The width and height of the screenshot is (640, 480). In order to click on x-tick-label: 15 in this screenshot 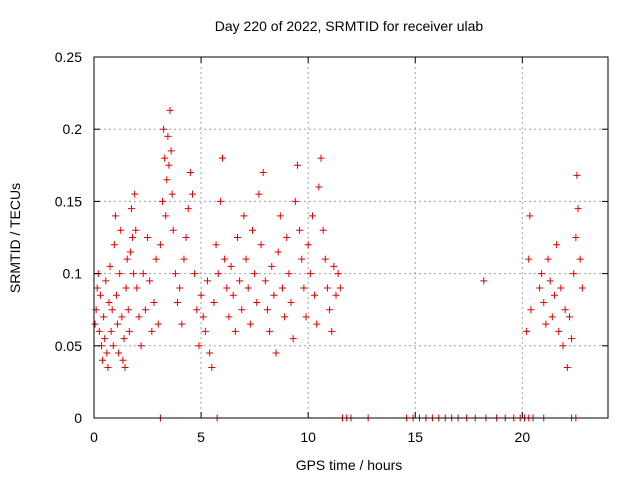, I will do `click(415, 437)`.